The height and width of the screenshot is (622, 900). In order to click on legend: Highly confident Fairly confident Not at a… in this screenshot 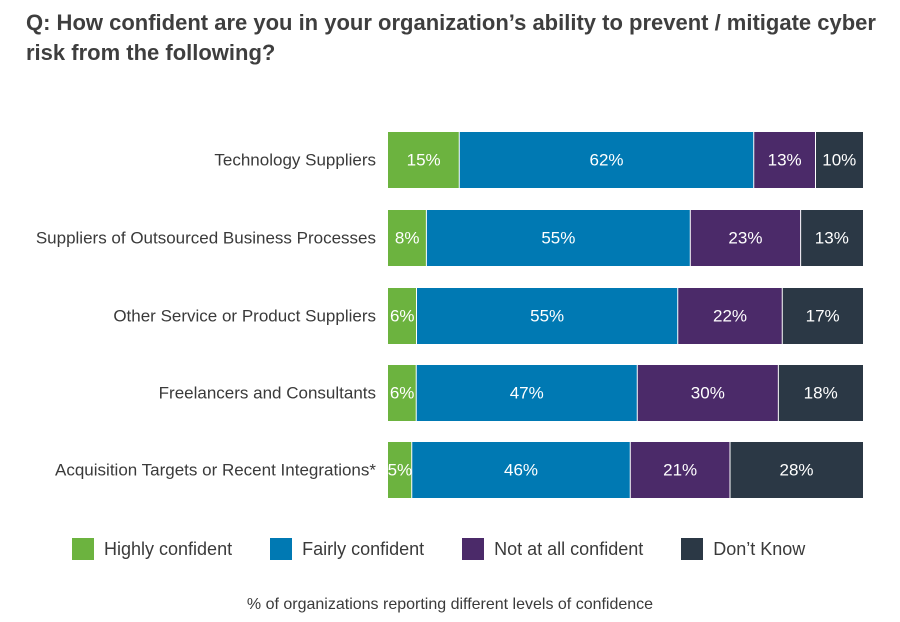, I will do `click(457, 549)`.